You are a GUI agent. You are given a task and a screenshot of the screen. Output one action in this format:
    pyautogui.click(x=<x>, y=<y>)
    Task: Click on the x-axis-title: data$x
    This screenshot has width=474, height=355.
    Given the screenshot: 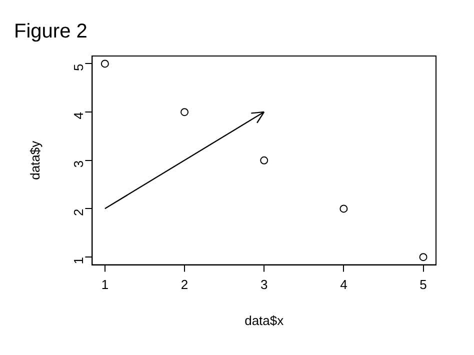 What is the action you would take?
    pyautogui.click(x=264, y=320)
    